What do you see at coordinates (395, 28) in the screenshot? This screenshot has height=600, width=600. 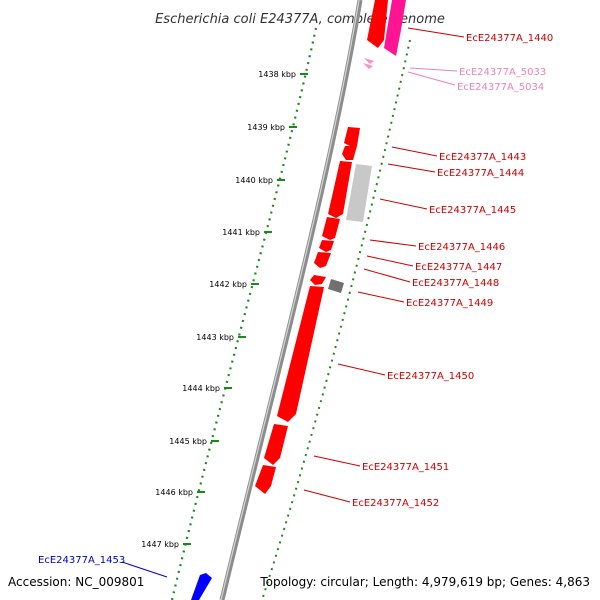 I see `gene-1440-partner` at bounding box center [395, 28].